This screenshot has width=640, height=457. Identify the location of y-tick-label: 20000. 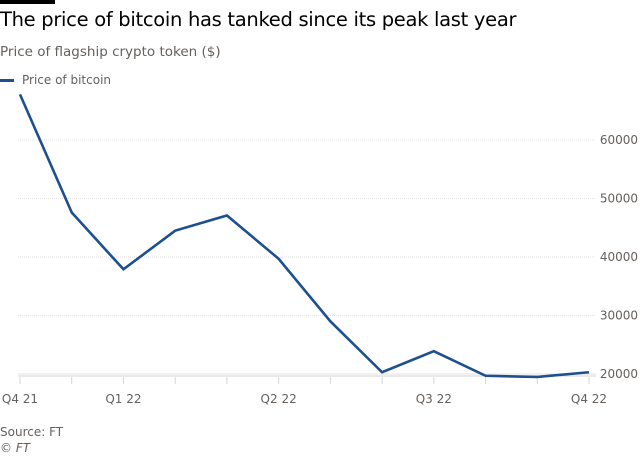
(619, 374).